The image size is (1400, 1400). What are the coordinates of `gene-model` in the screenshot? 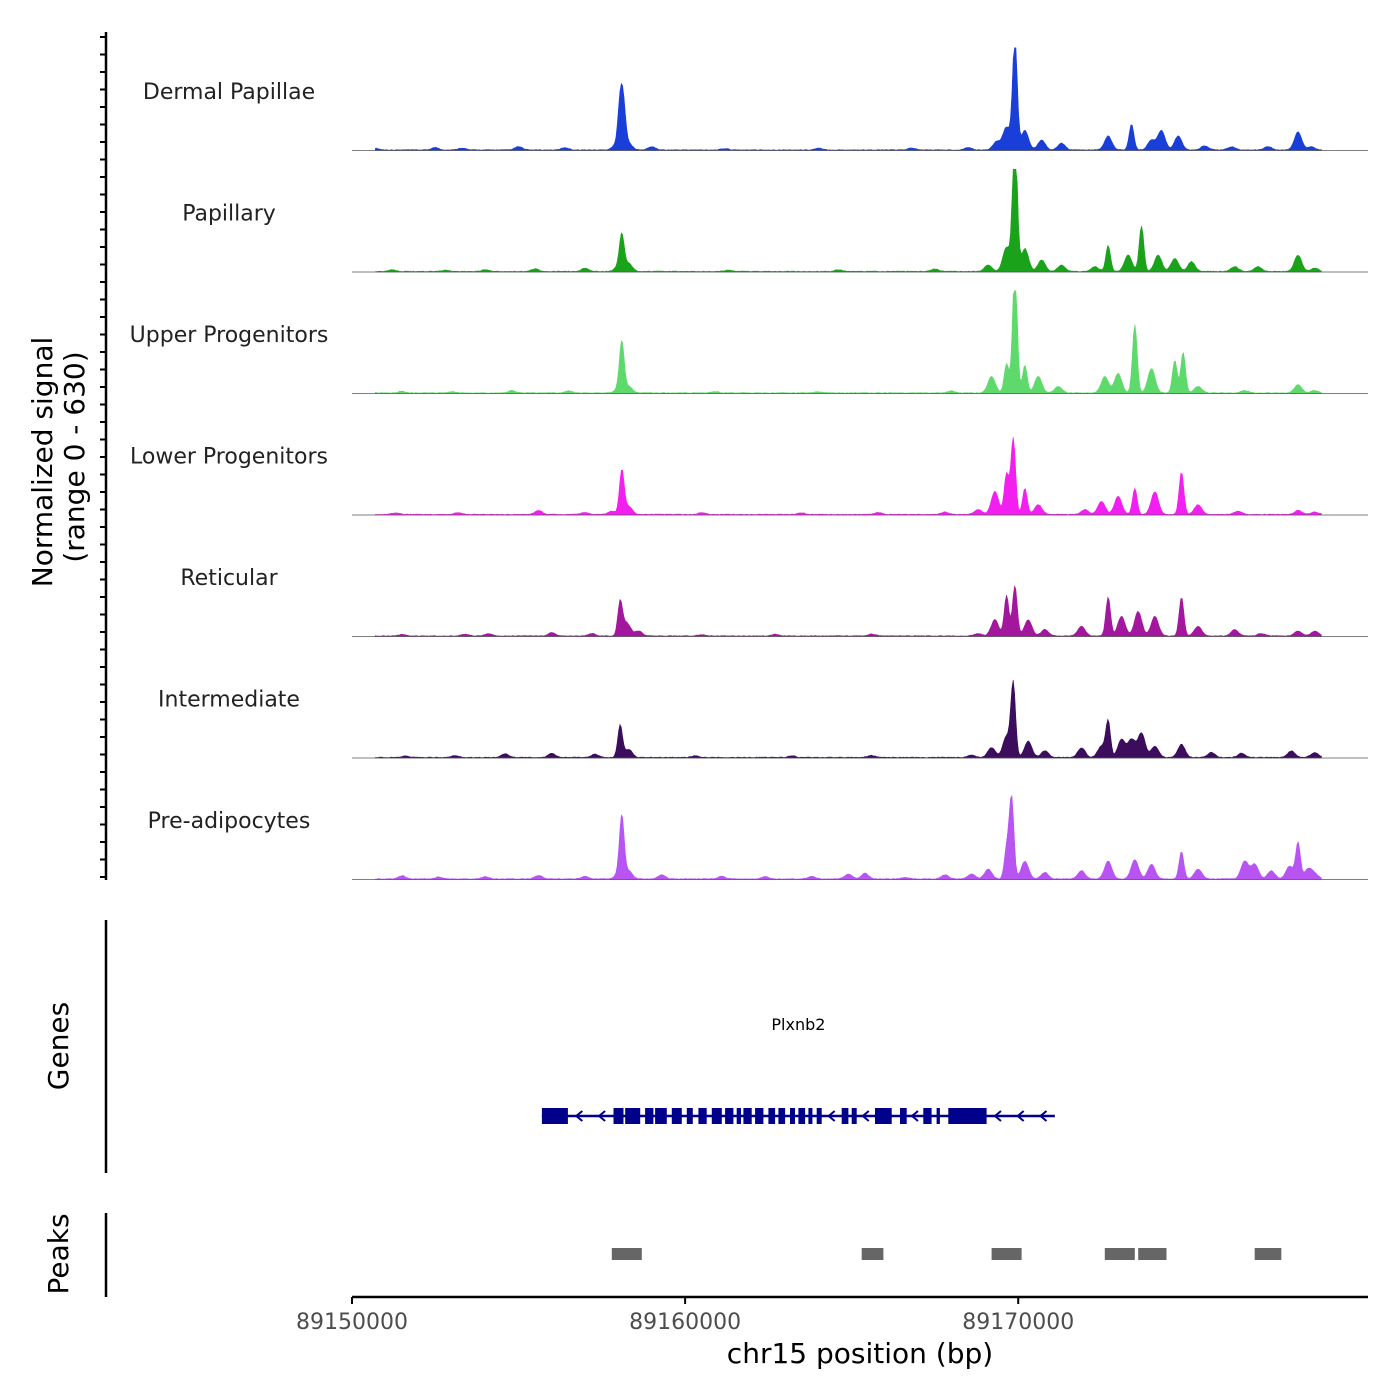 It's located at (798, 1116).